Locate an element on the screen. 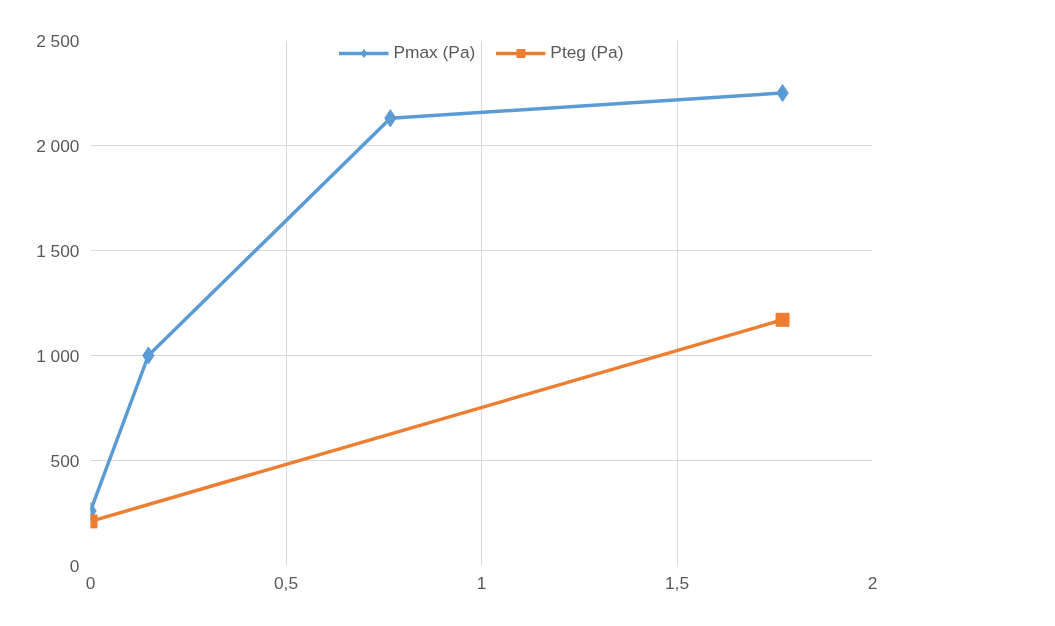  x-tick-label: 1,5 is located at coordinates (677, 582).